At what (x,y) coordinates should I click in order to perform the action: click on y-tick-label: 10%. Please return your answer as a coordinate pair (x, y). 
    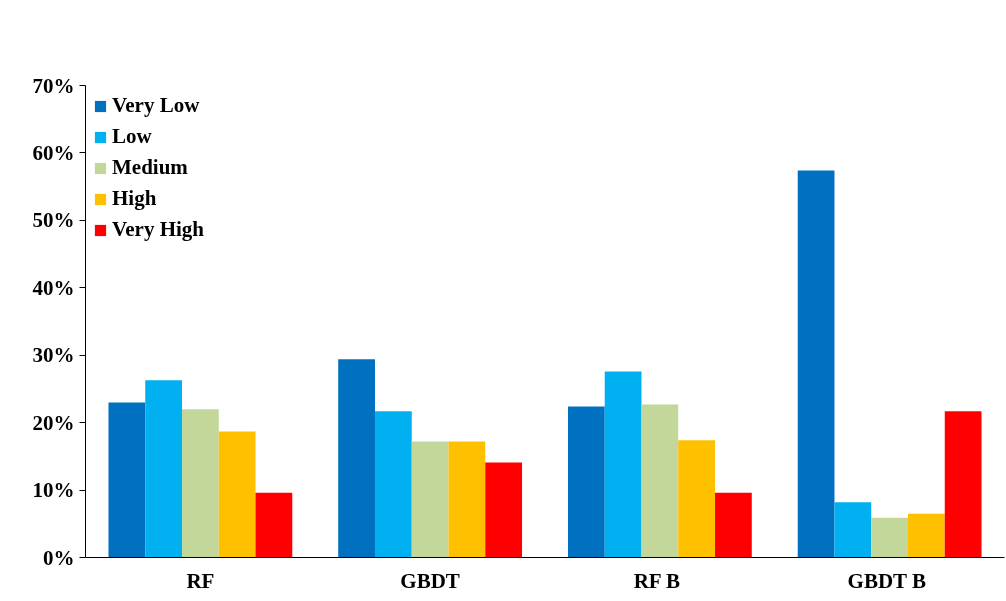
    Looking at the image, I should click on (53, 490).